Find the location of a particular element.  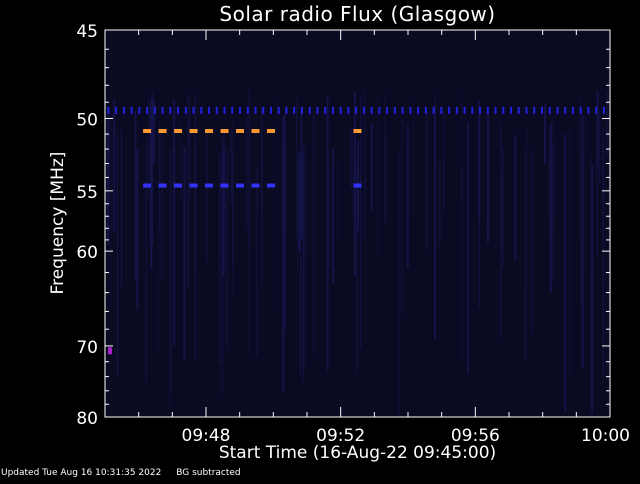

y-tick-label: 50 is located at coordinates (87, 120).